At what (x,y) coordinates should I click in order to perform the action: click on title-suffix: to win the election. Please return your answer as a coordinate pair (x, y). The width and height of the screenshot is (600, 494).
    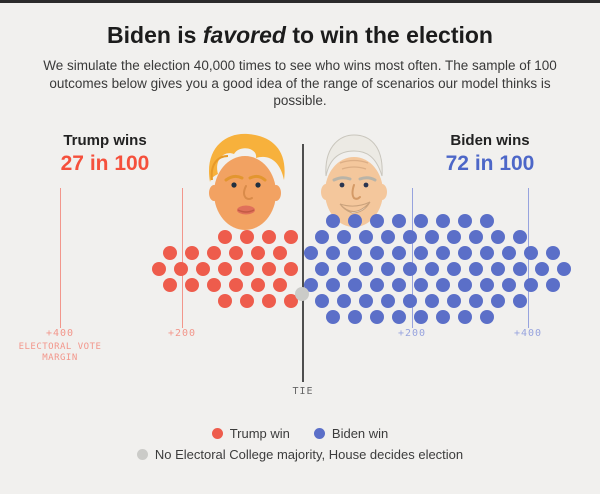
    Looking at the image, I should click on (389, 35).